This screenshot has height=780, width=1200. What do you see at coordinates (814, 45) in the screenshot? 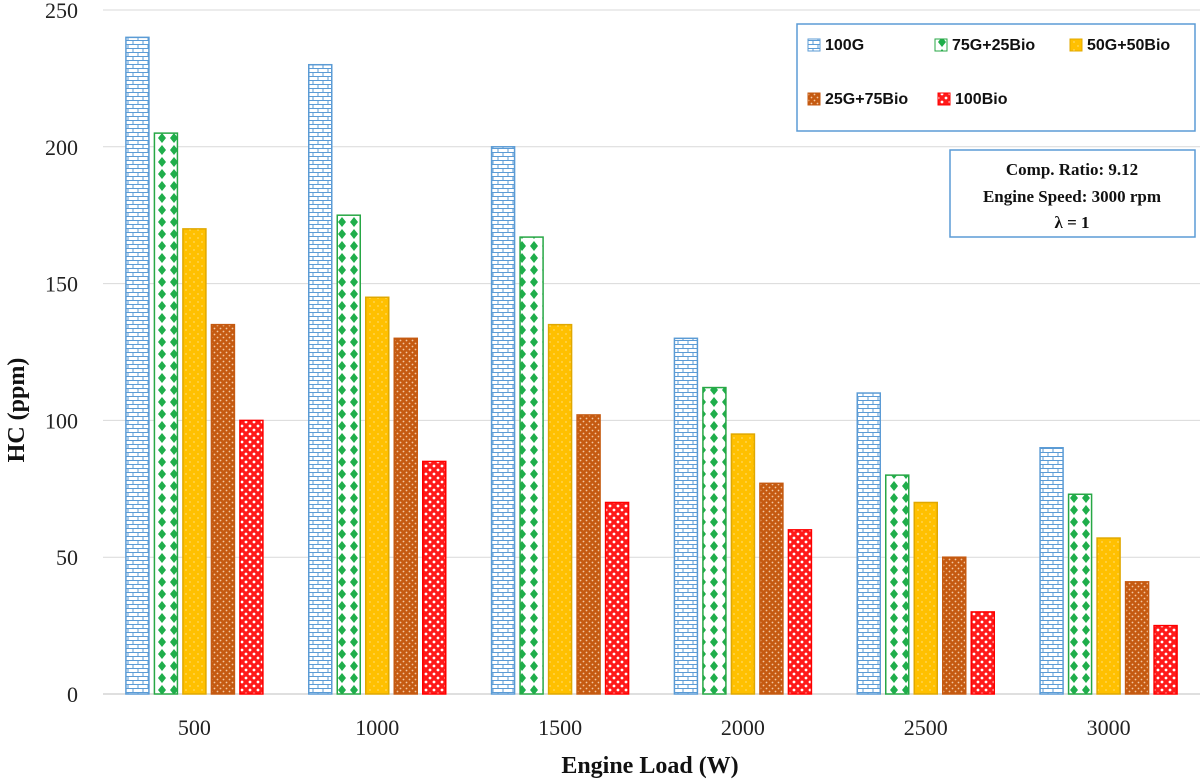
I see `legend-swatch-100G` at bounding box center [814, 45].